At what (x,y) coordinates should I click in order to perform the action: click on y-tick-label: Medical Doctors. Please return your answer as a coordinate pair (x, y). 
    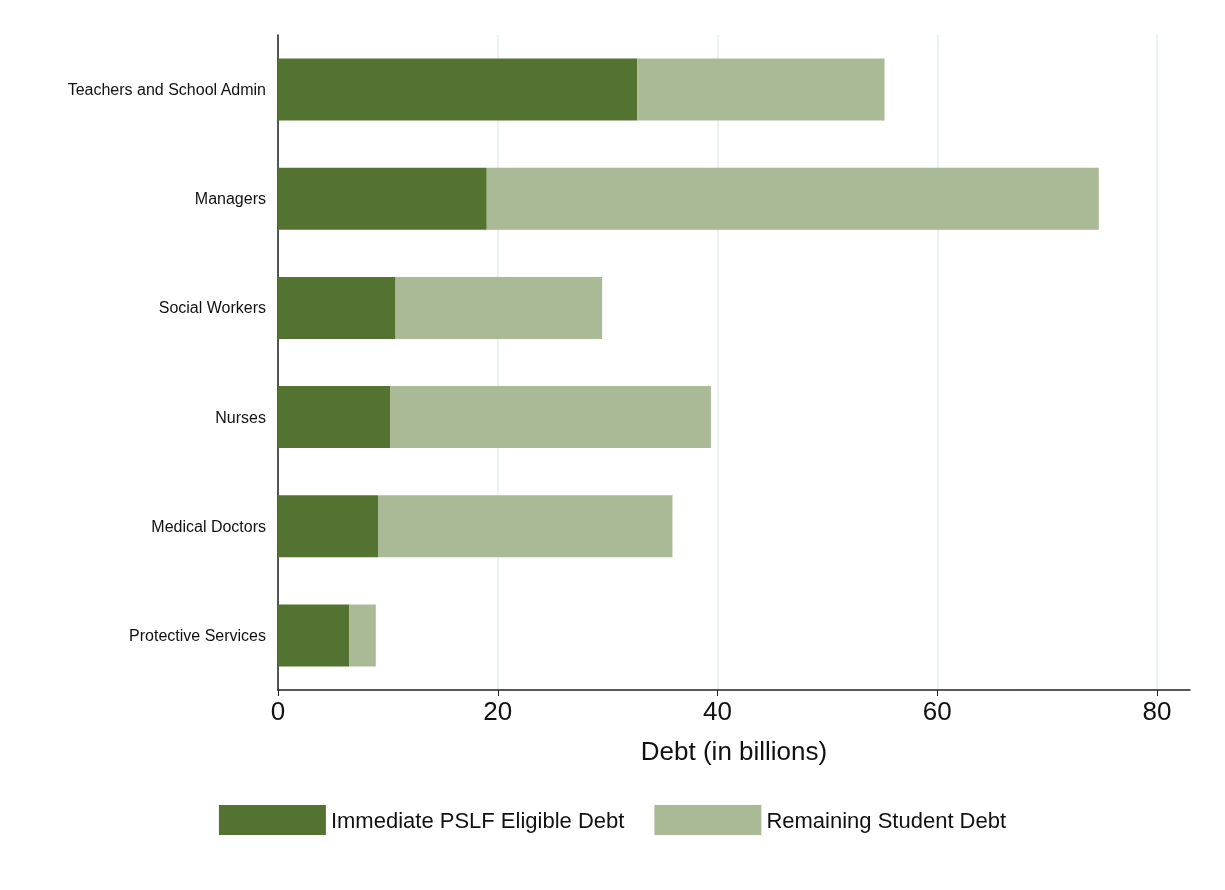
    Looking at the image, I should click on (208, 526).